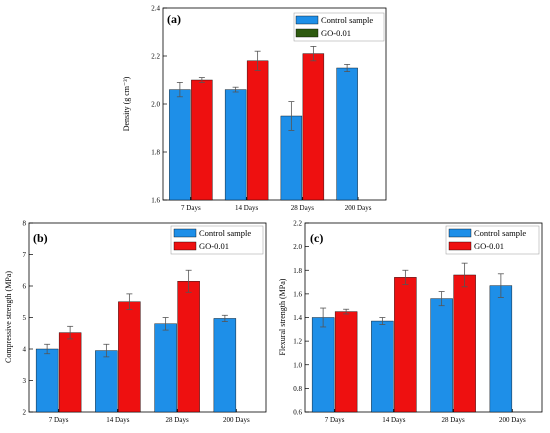  Describe the element at coordinates (489, 246) in the screenshot. I see `panel-c-legend-label-go: GO-0.01` at that location.